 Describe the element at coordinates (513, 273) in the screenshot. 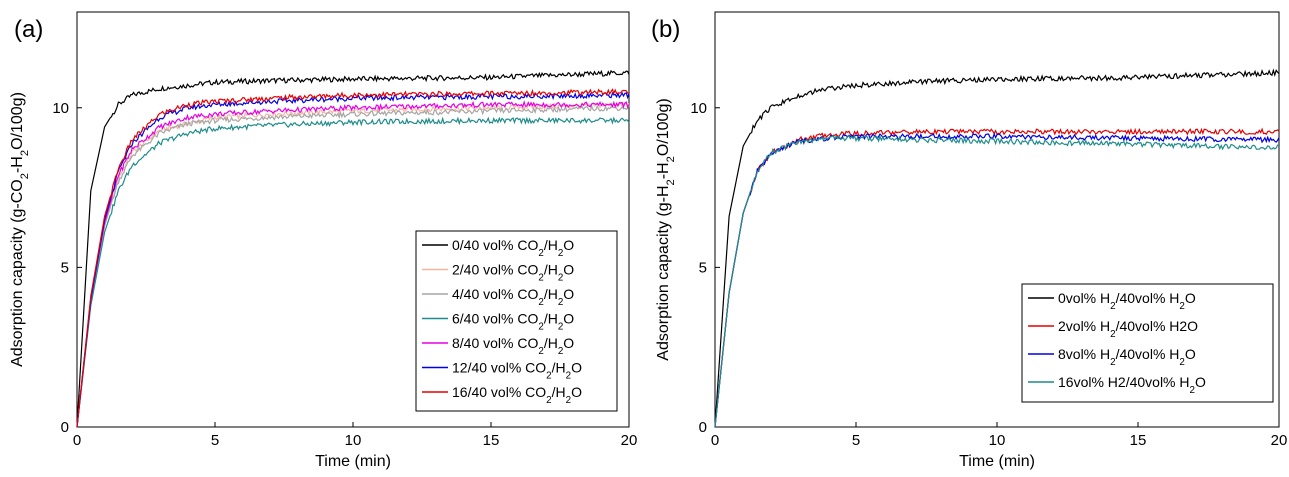

I see `legend-entry: 2/40 vol% CO2/H2O` at that location.